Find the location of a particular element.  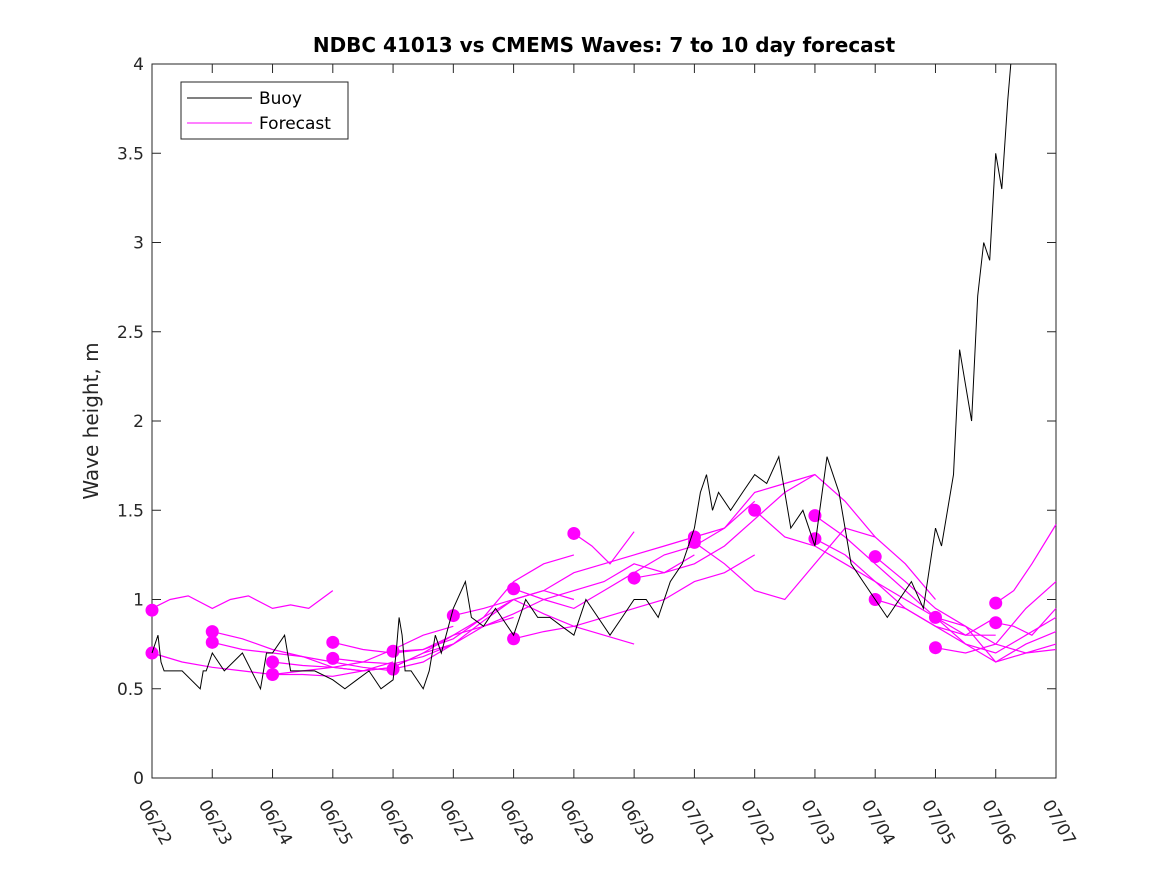

legend-forecast-label: Forecast is located at coordinates (295, 124).